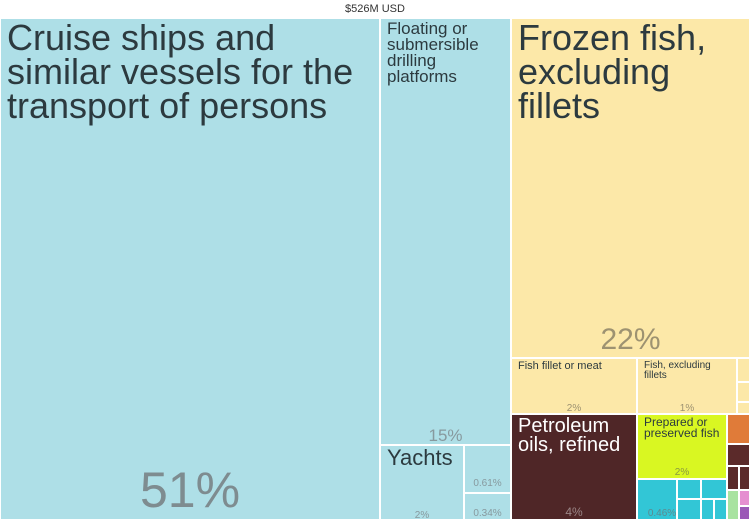 The image size is (750, 520). What do you see at coordinates (574, 386) in the screenshot?
I see `tile-fish-fillet: Fish fillet or meat 2%` at bounding box center [574, 386].